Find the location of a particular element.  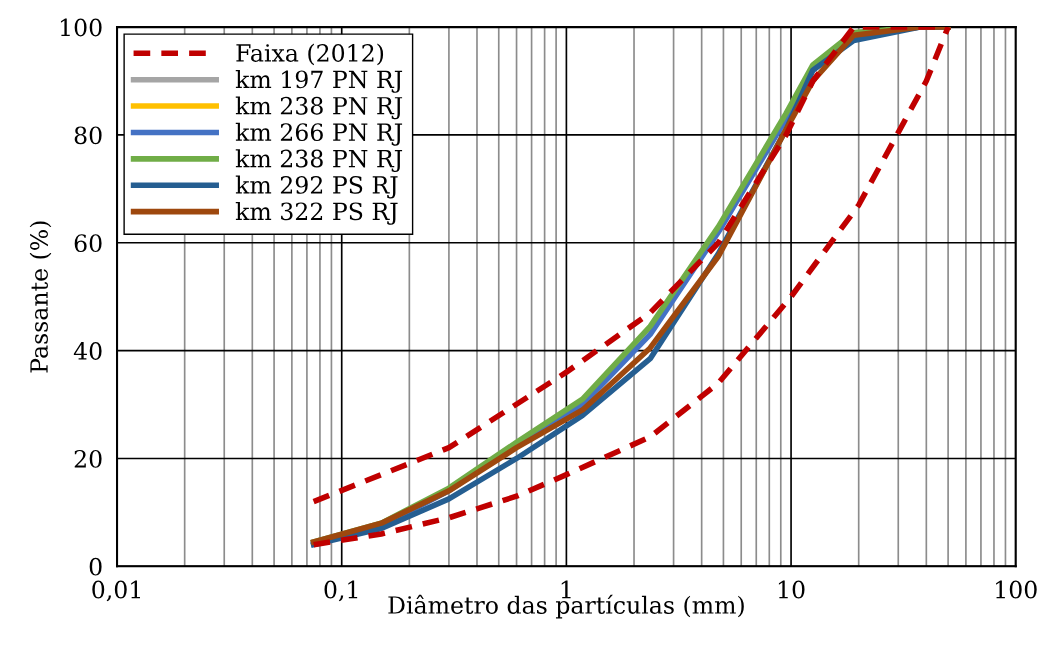

x-tick-label: 0,1 is located at coordinates (341, 591).